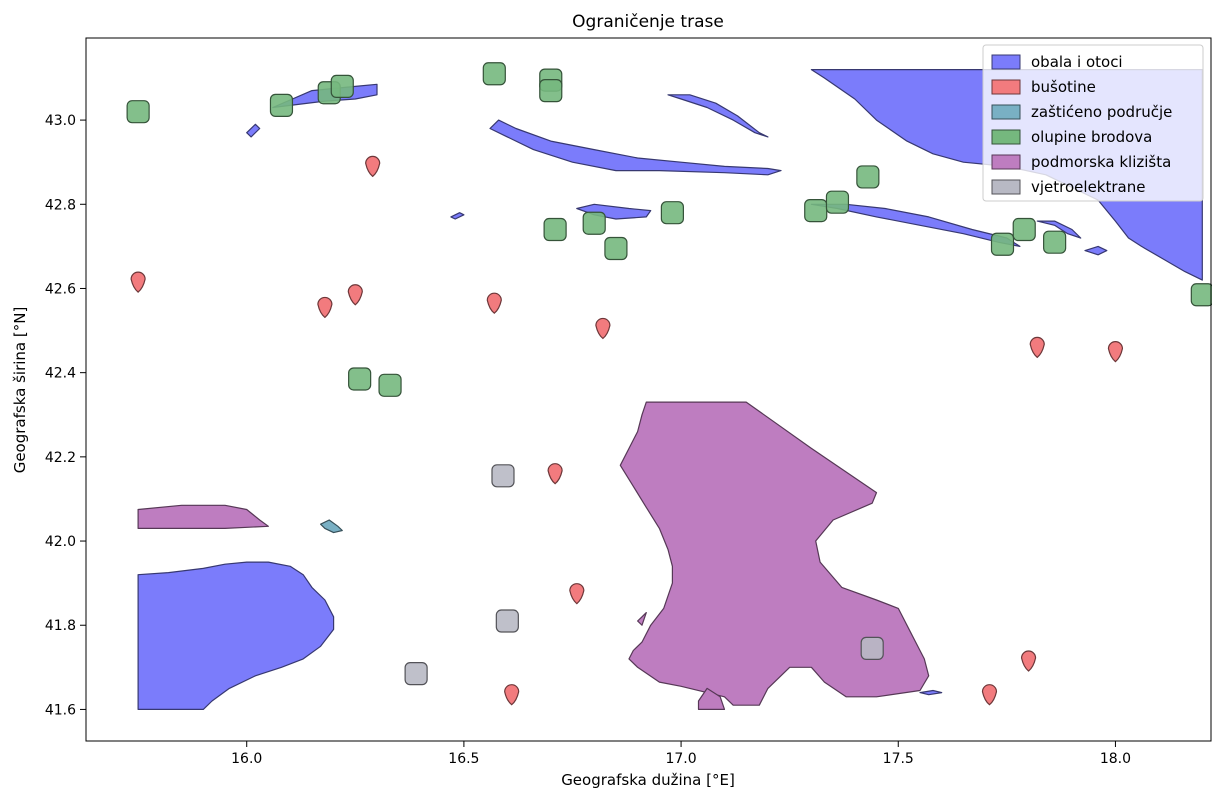 The height and width of the screenshot is (800, 1212). I want to click on legend-label: vjetroelektrane, so click(1088, 187).